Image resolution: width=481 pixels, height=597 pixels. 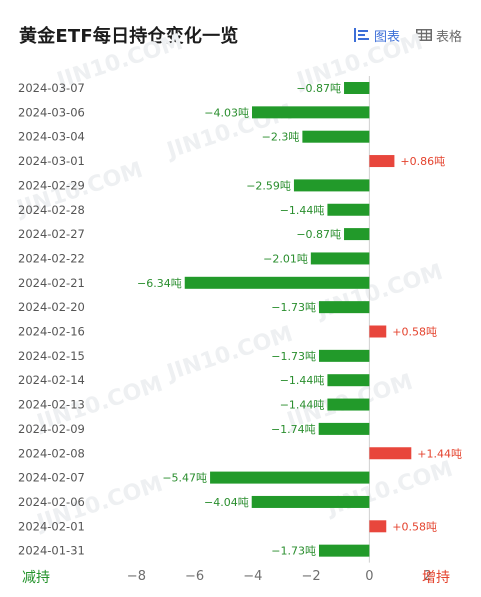 What do you see at coordinates (293, 429) in the screenshot?
I see `value-label: −1.74吨` at bounding box center [293, 429].